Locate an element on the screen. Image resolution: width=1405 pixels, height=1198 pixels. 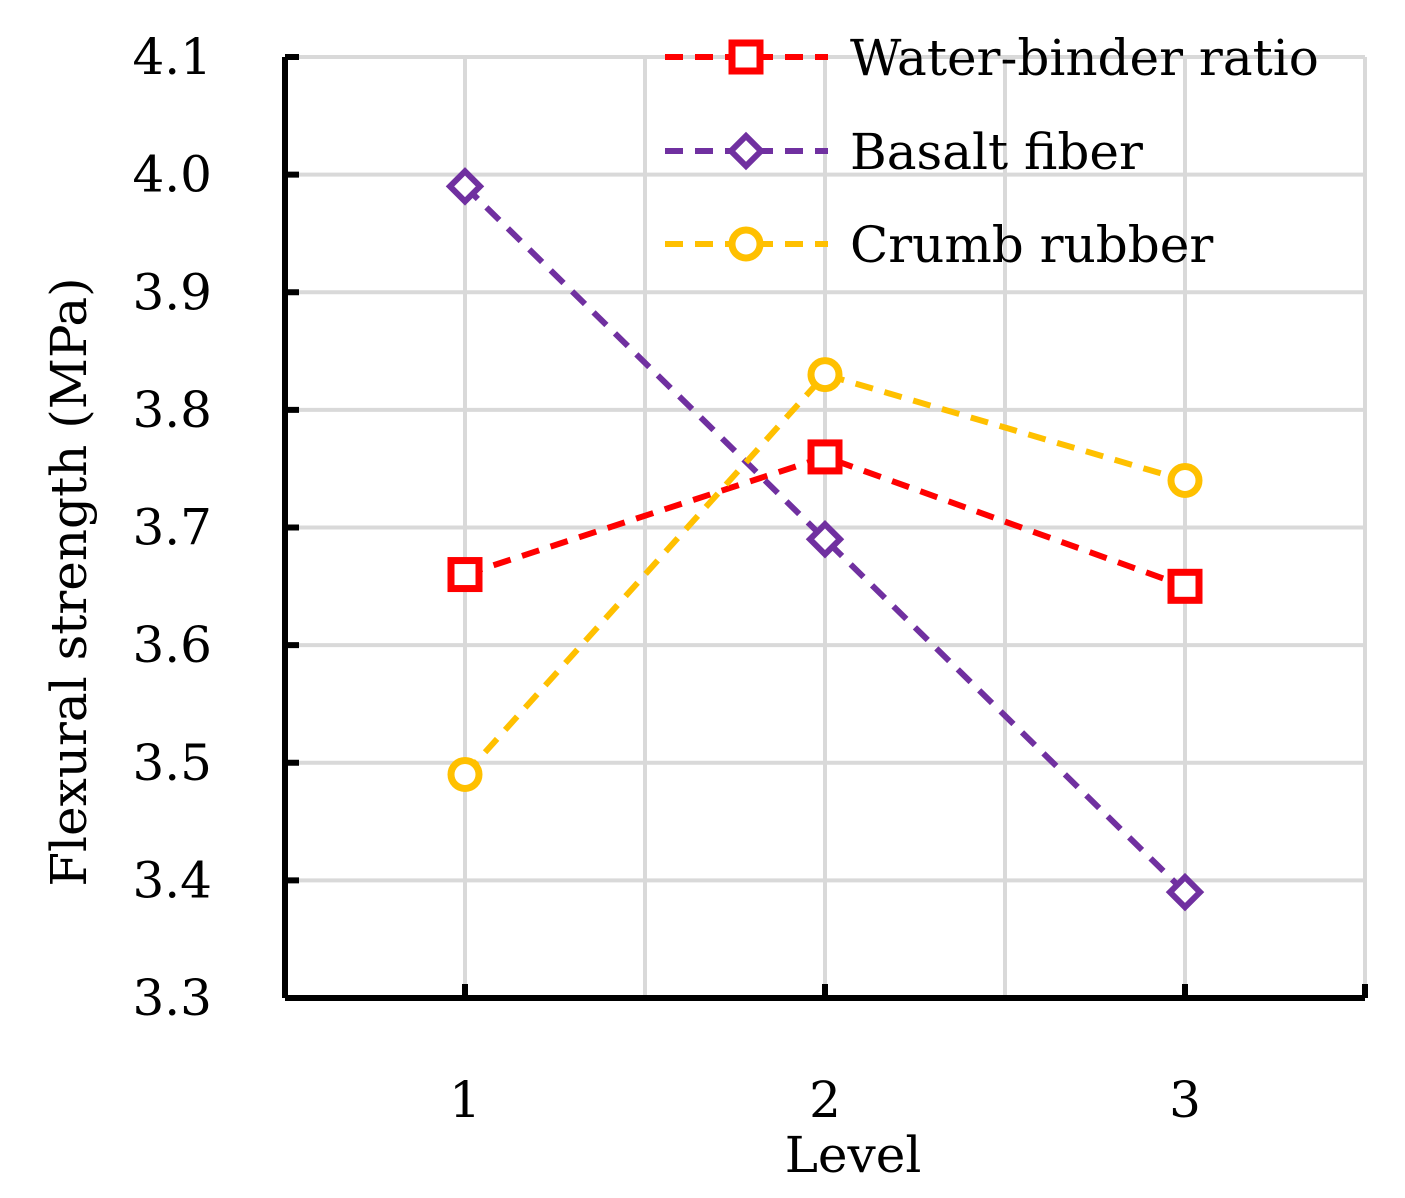
legend-label: Water-binder ratio is located at coordinates (1084, 58).